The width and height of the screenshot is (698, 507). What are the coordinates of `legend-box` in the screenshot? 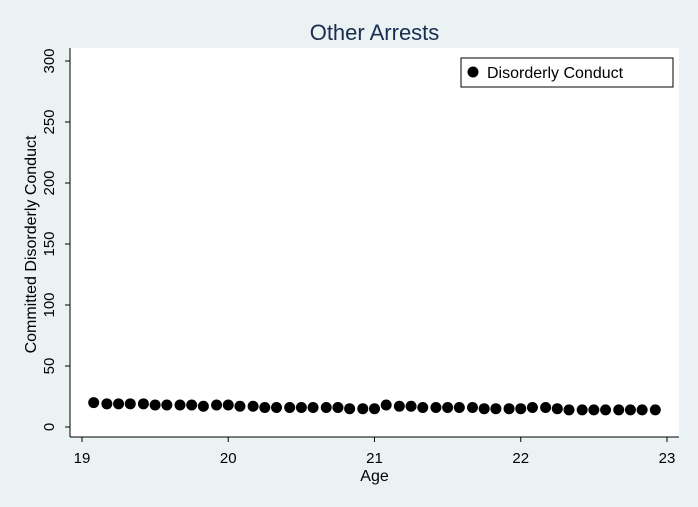 It's located at (567, 72).